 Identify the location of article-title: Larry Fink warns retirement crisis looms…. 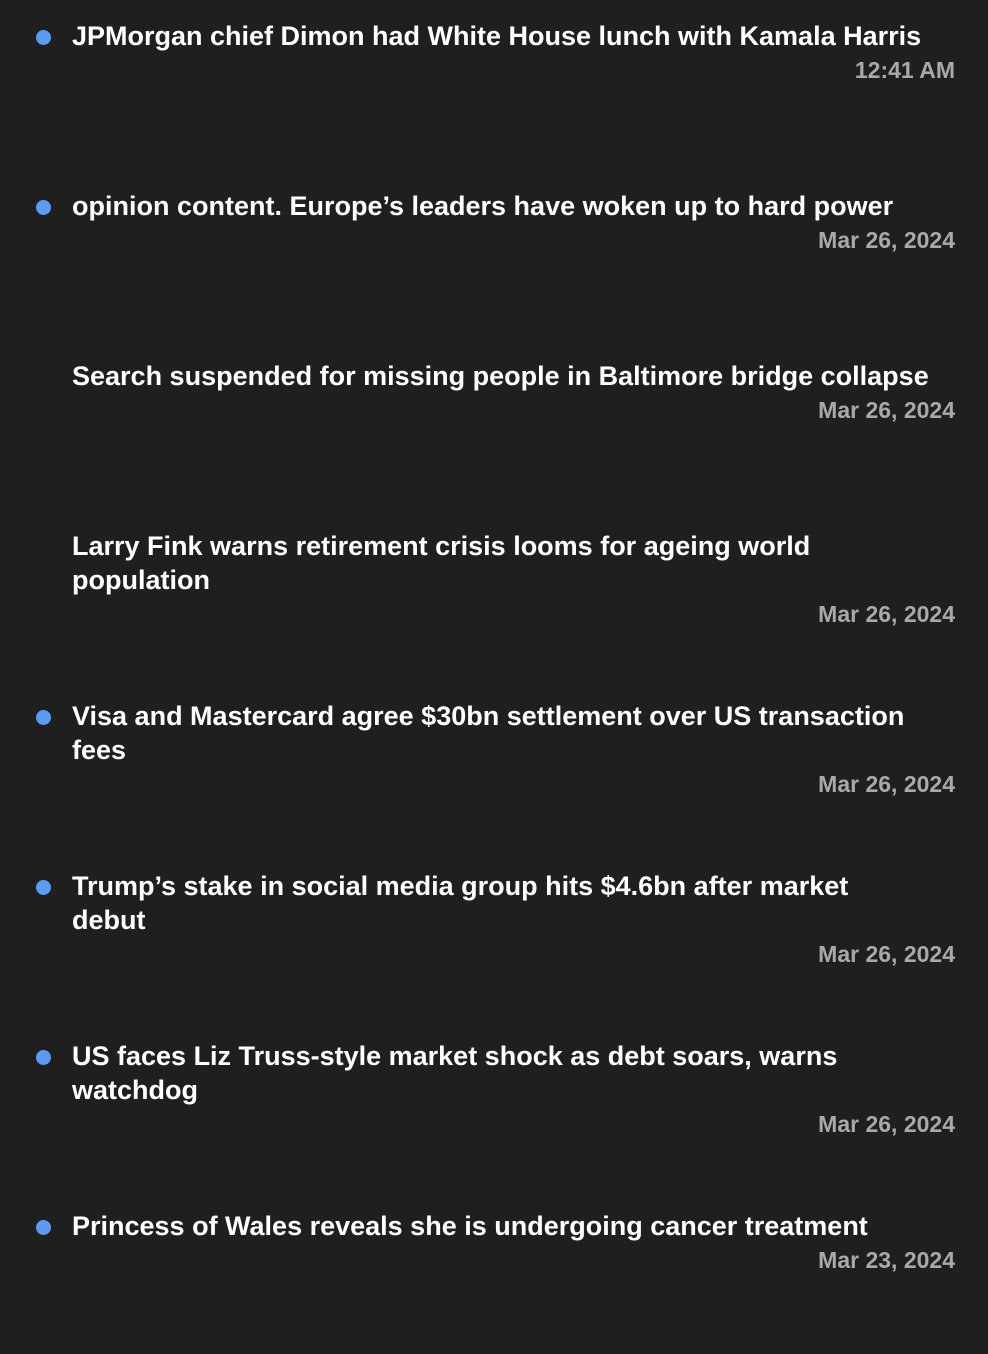
(441, 563).